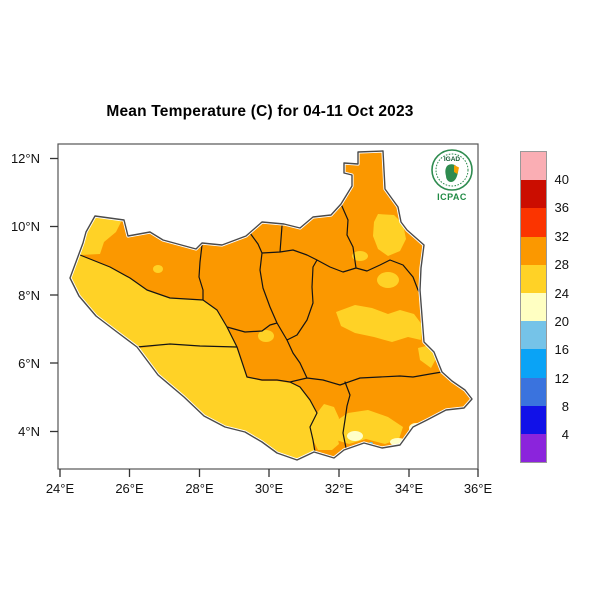 This screenshot has height=600, width=600. What do you see at coordinates (29, 363) in the screenshot?
I see `lat-tick-label: 6°N` at bounding box center [29, 363].